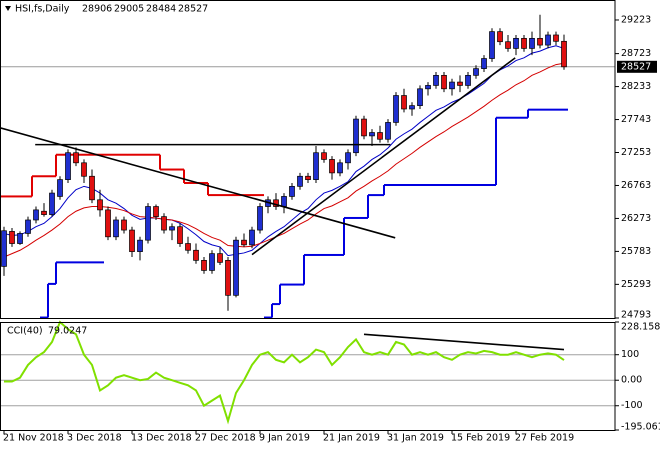 This screenshot has height=450, width=660. Describe the element at coordinates (161, 438) in the screenshot. I see `x-tick-label: 13 Dec 2018` at that location.